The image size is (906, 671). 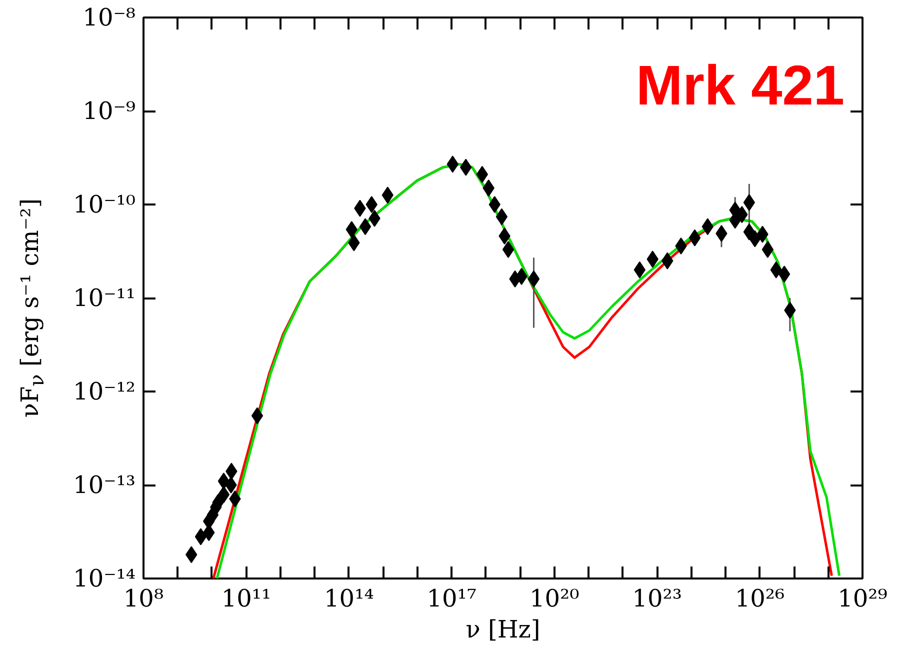 I want to click on x-tick-label: 10²³, so click(x=657, y=598).